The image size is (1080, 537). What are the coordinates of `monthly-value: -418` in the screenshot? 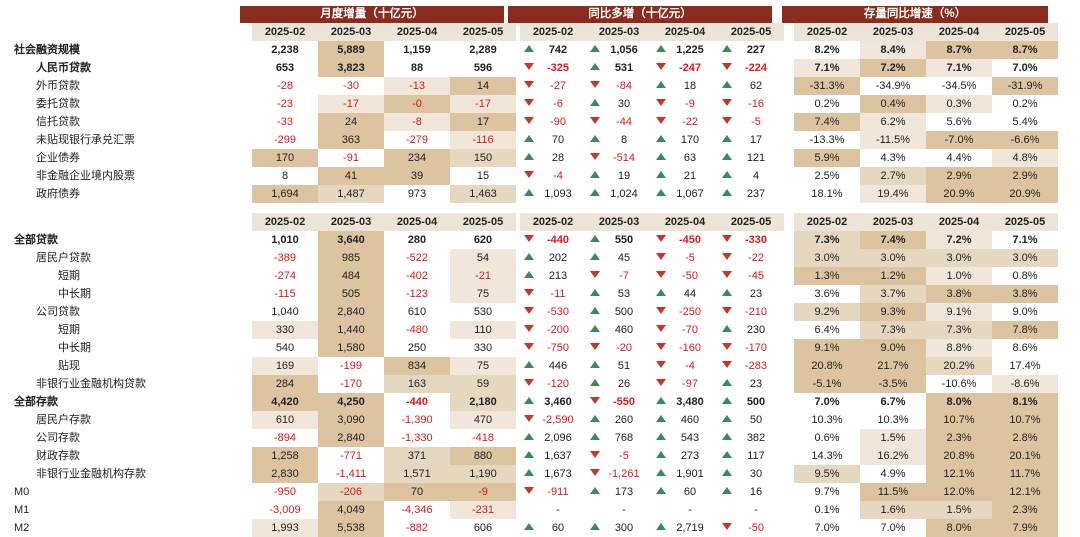 It's located at (483, 438).